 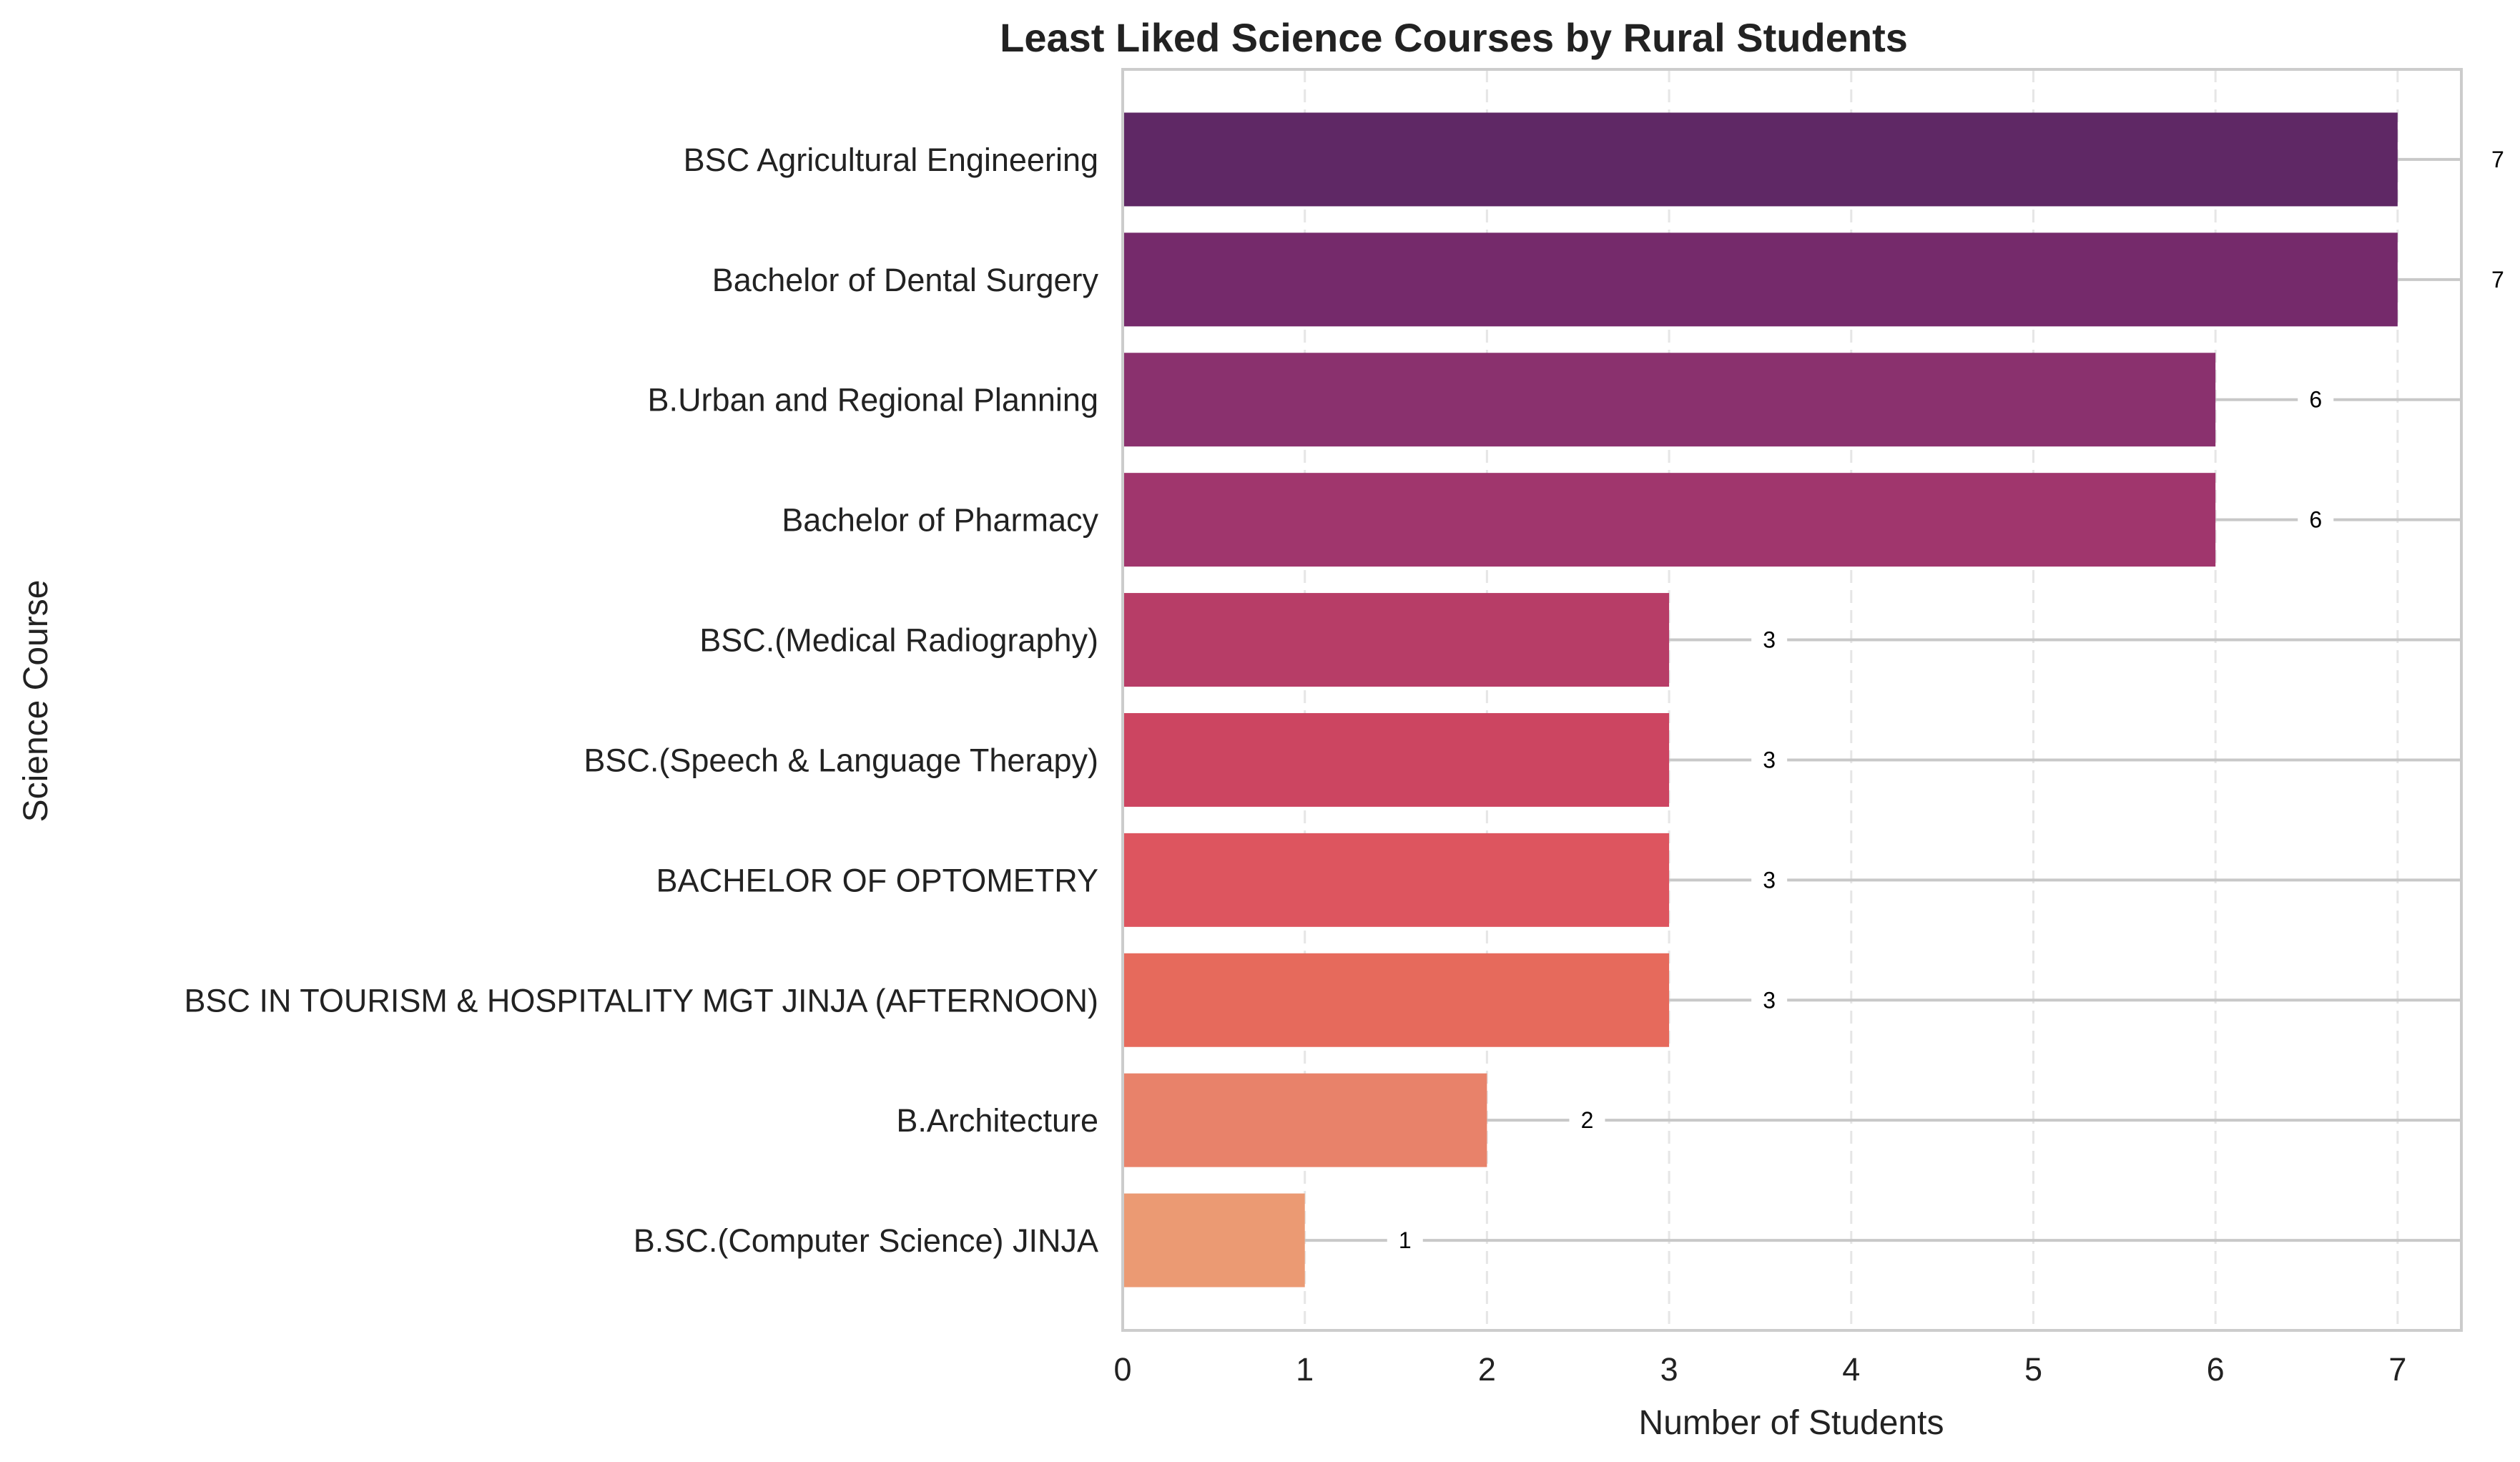 I want to click on y-tick-label: BSC.(Medical Radiography), so click(x=898, y=640).